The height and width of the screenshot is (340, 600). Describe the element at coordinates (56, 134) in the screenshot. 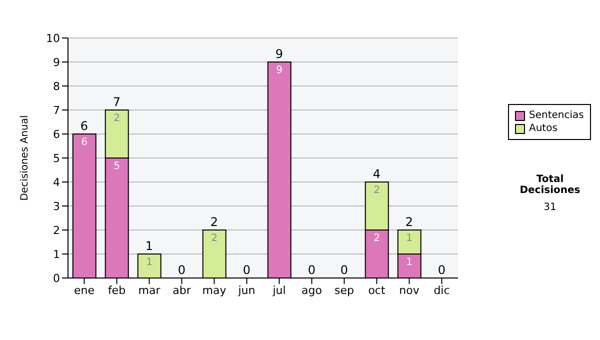

I see `y-tick-label: 6` at that location.